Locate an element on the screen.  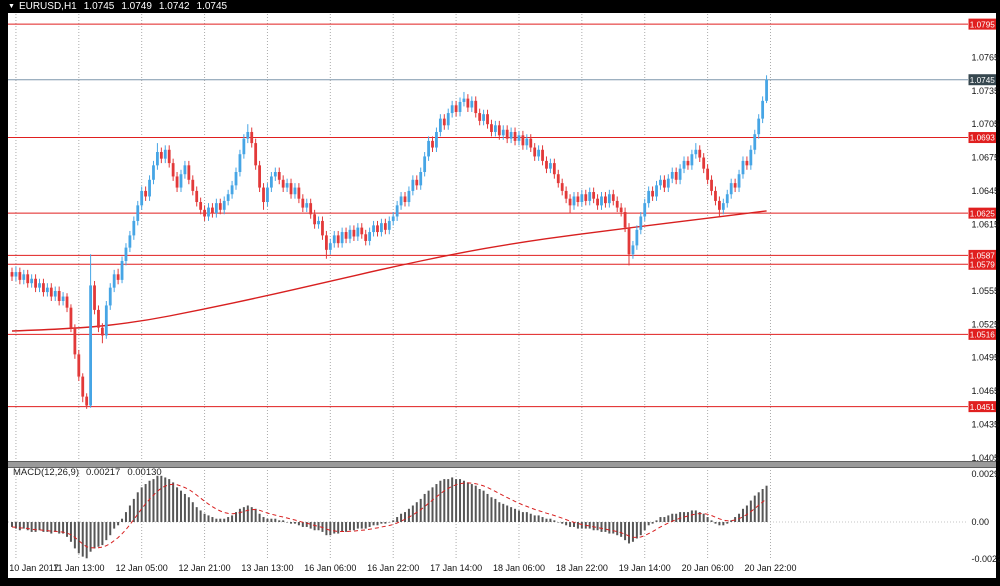
macd-signal-line is located at coordinates (389, 515).